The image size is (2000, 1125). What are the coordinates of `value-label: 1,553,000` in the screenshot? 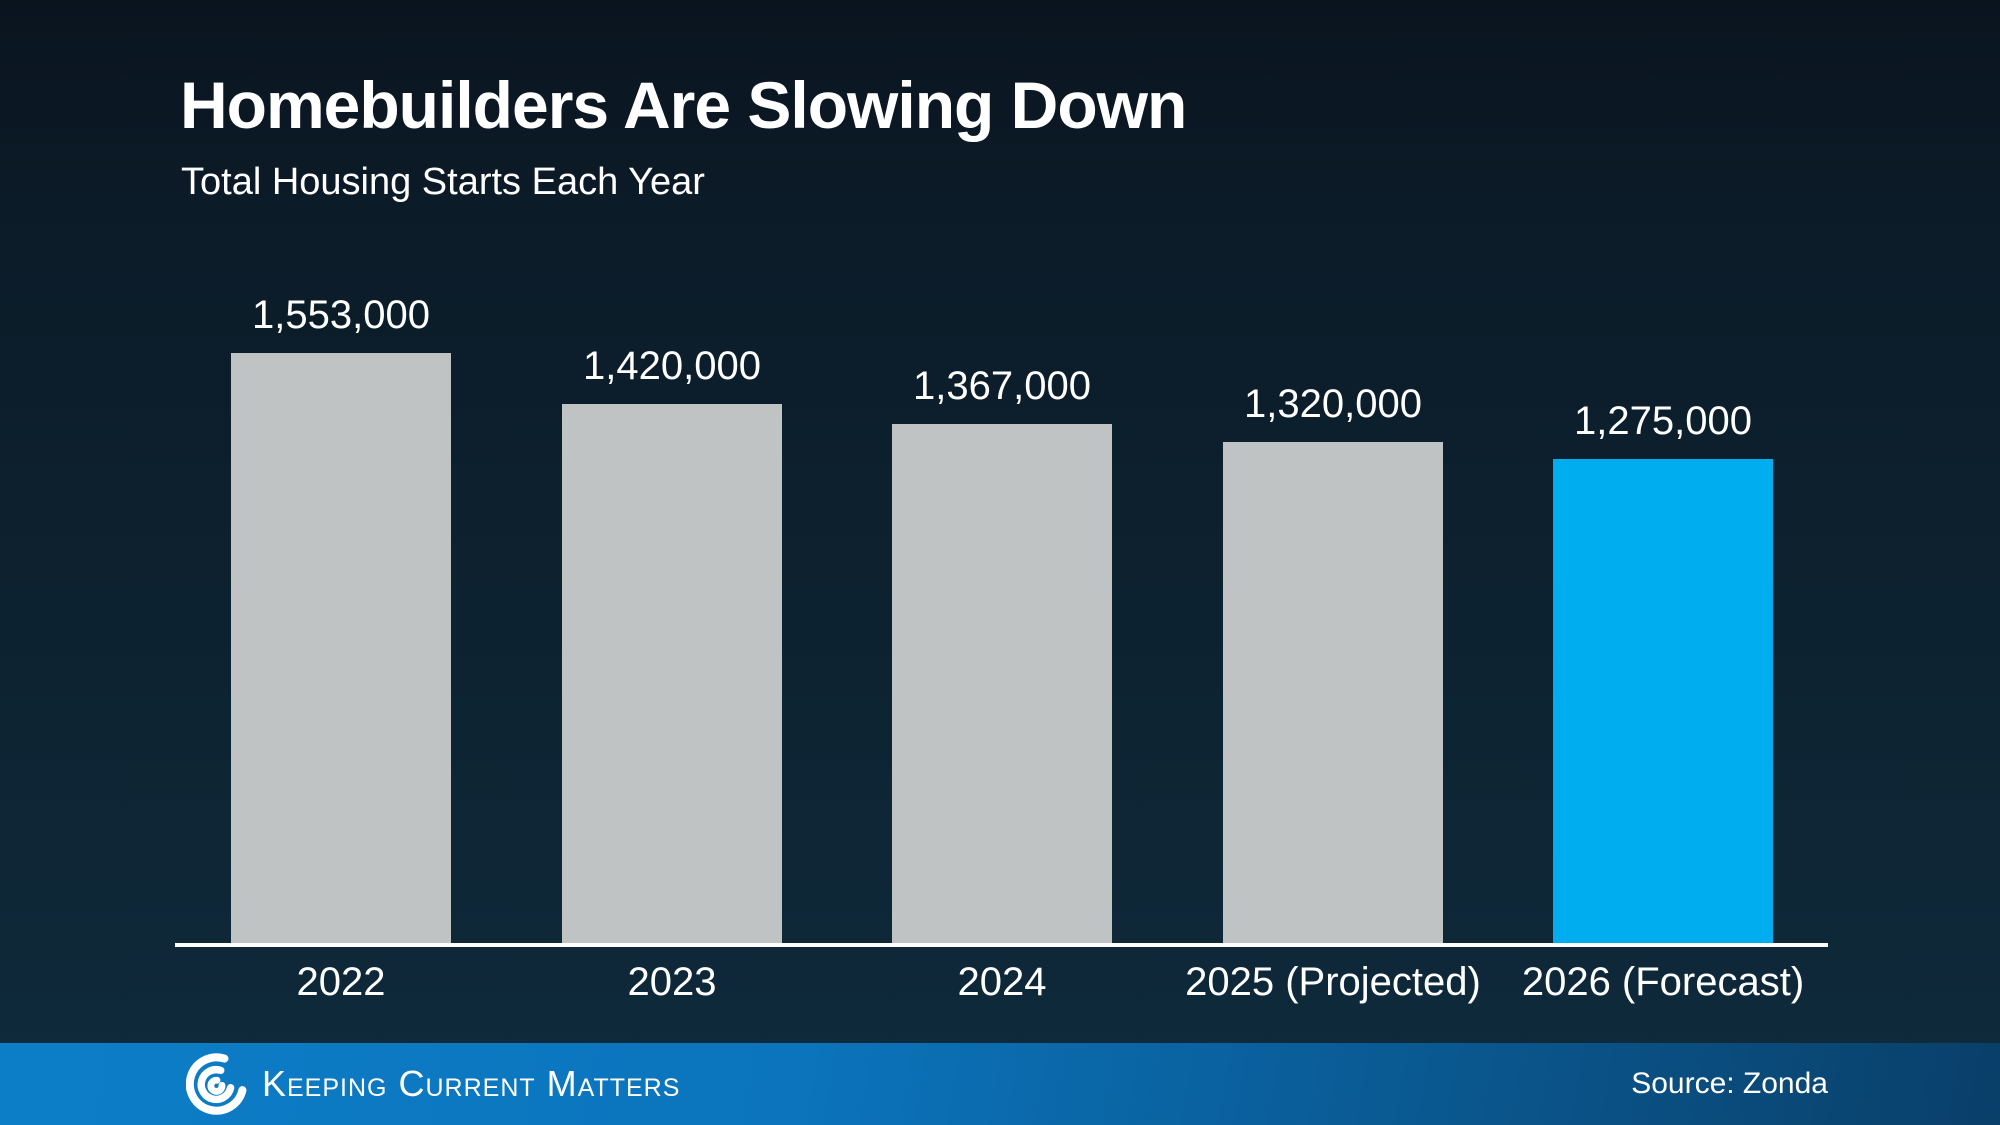 It's located at (341, 315).